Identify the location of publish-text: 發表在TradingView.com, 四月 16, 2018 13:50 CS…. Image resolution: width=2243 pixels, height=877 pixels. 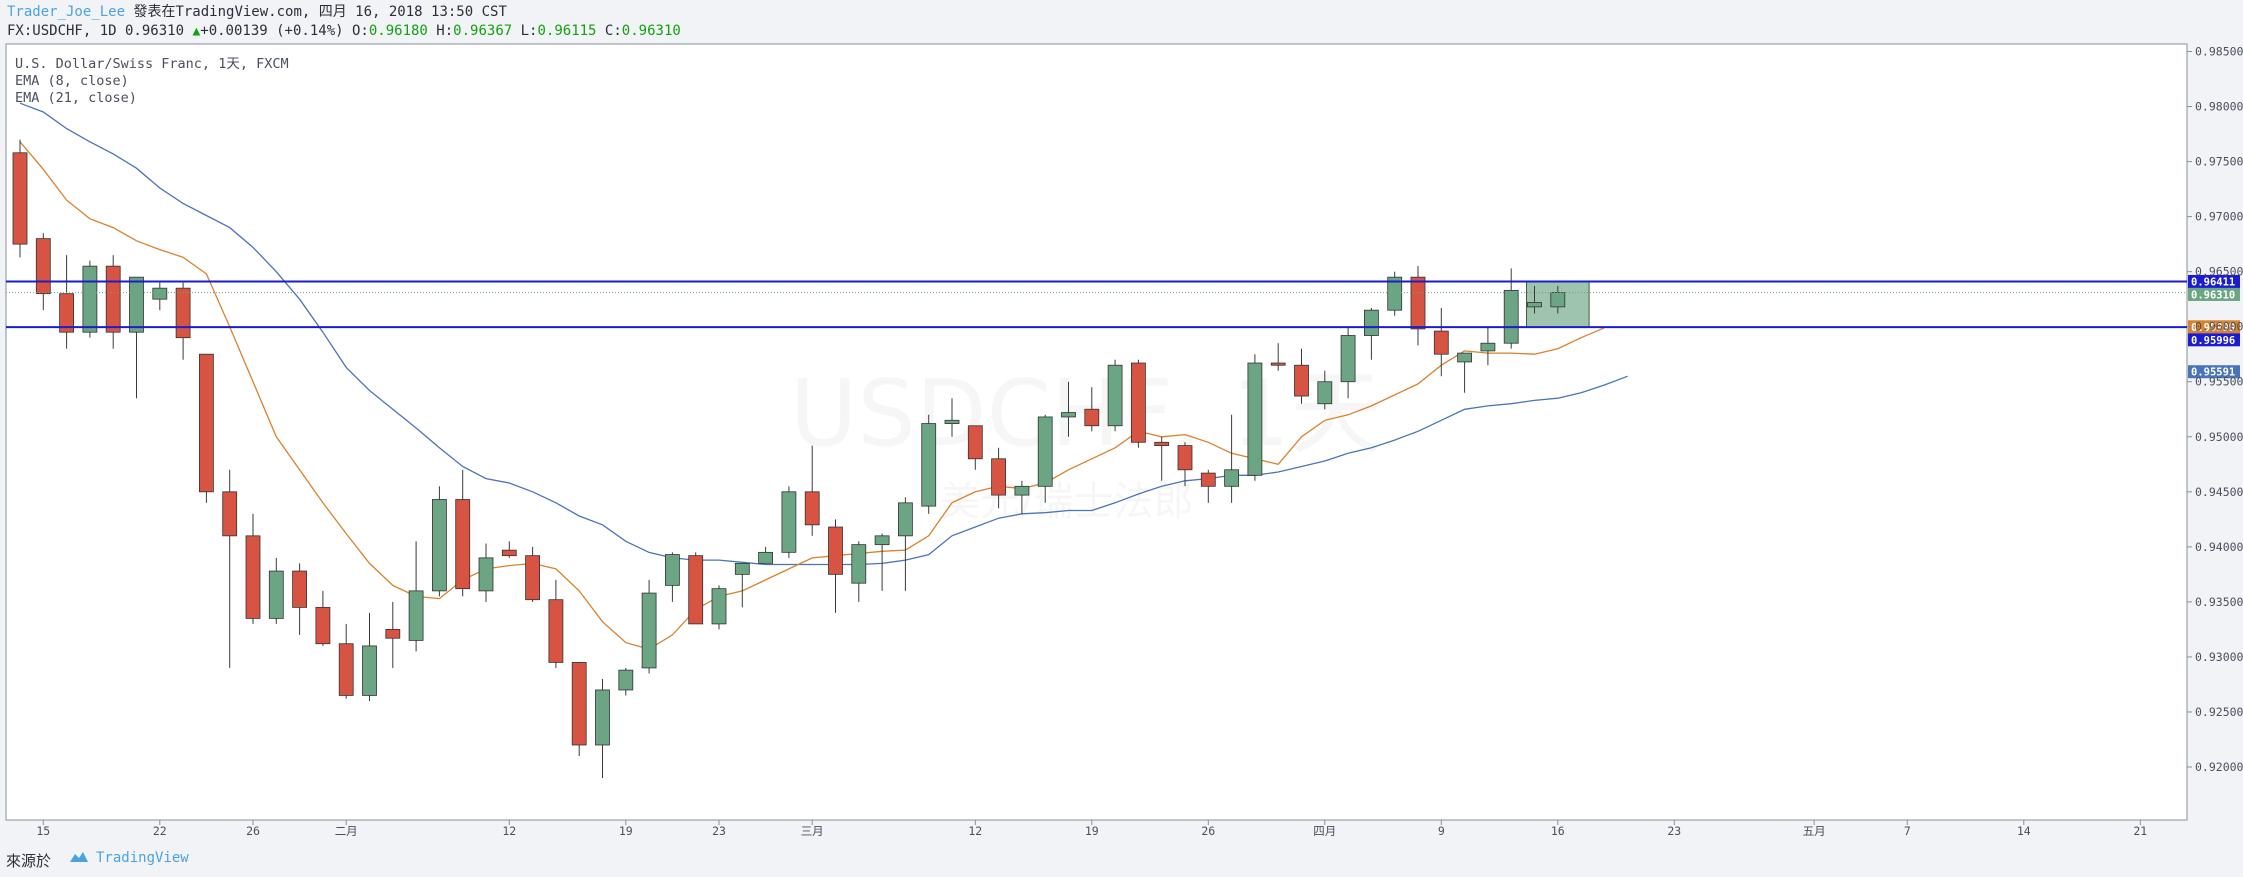
(316, 12).